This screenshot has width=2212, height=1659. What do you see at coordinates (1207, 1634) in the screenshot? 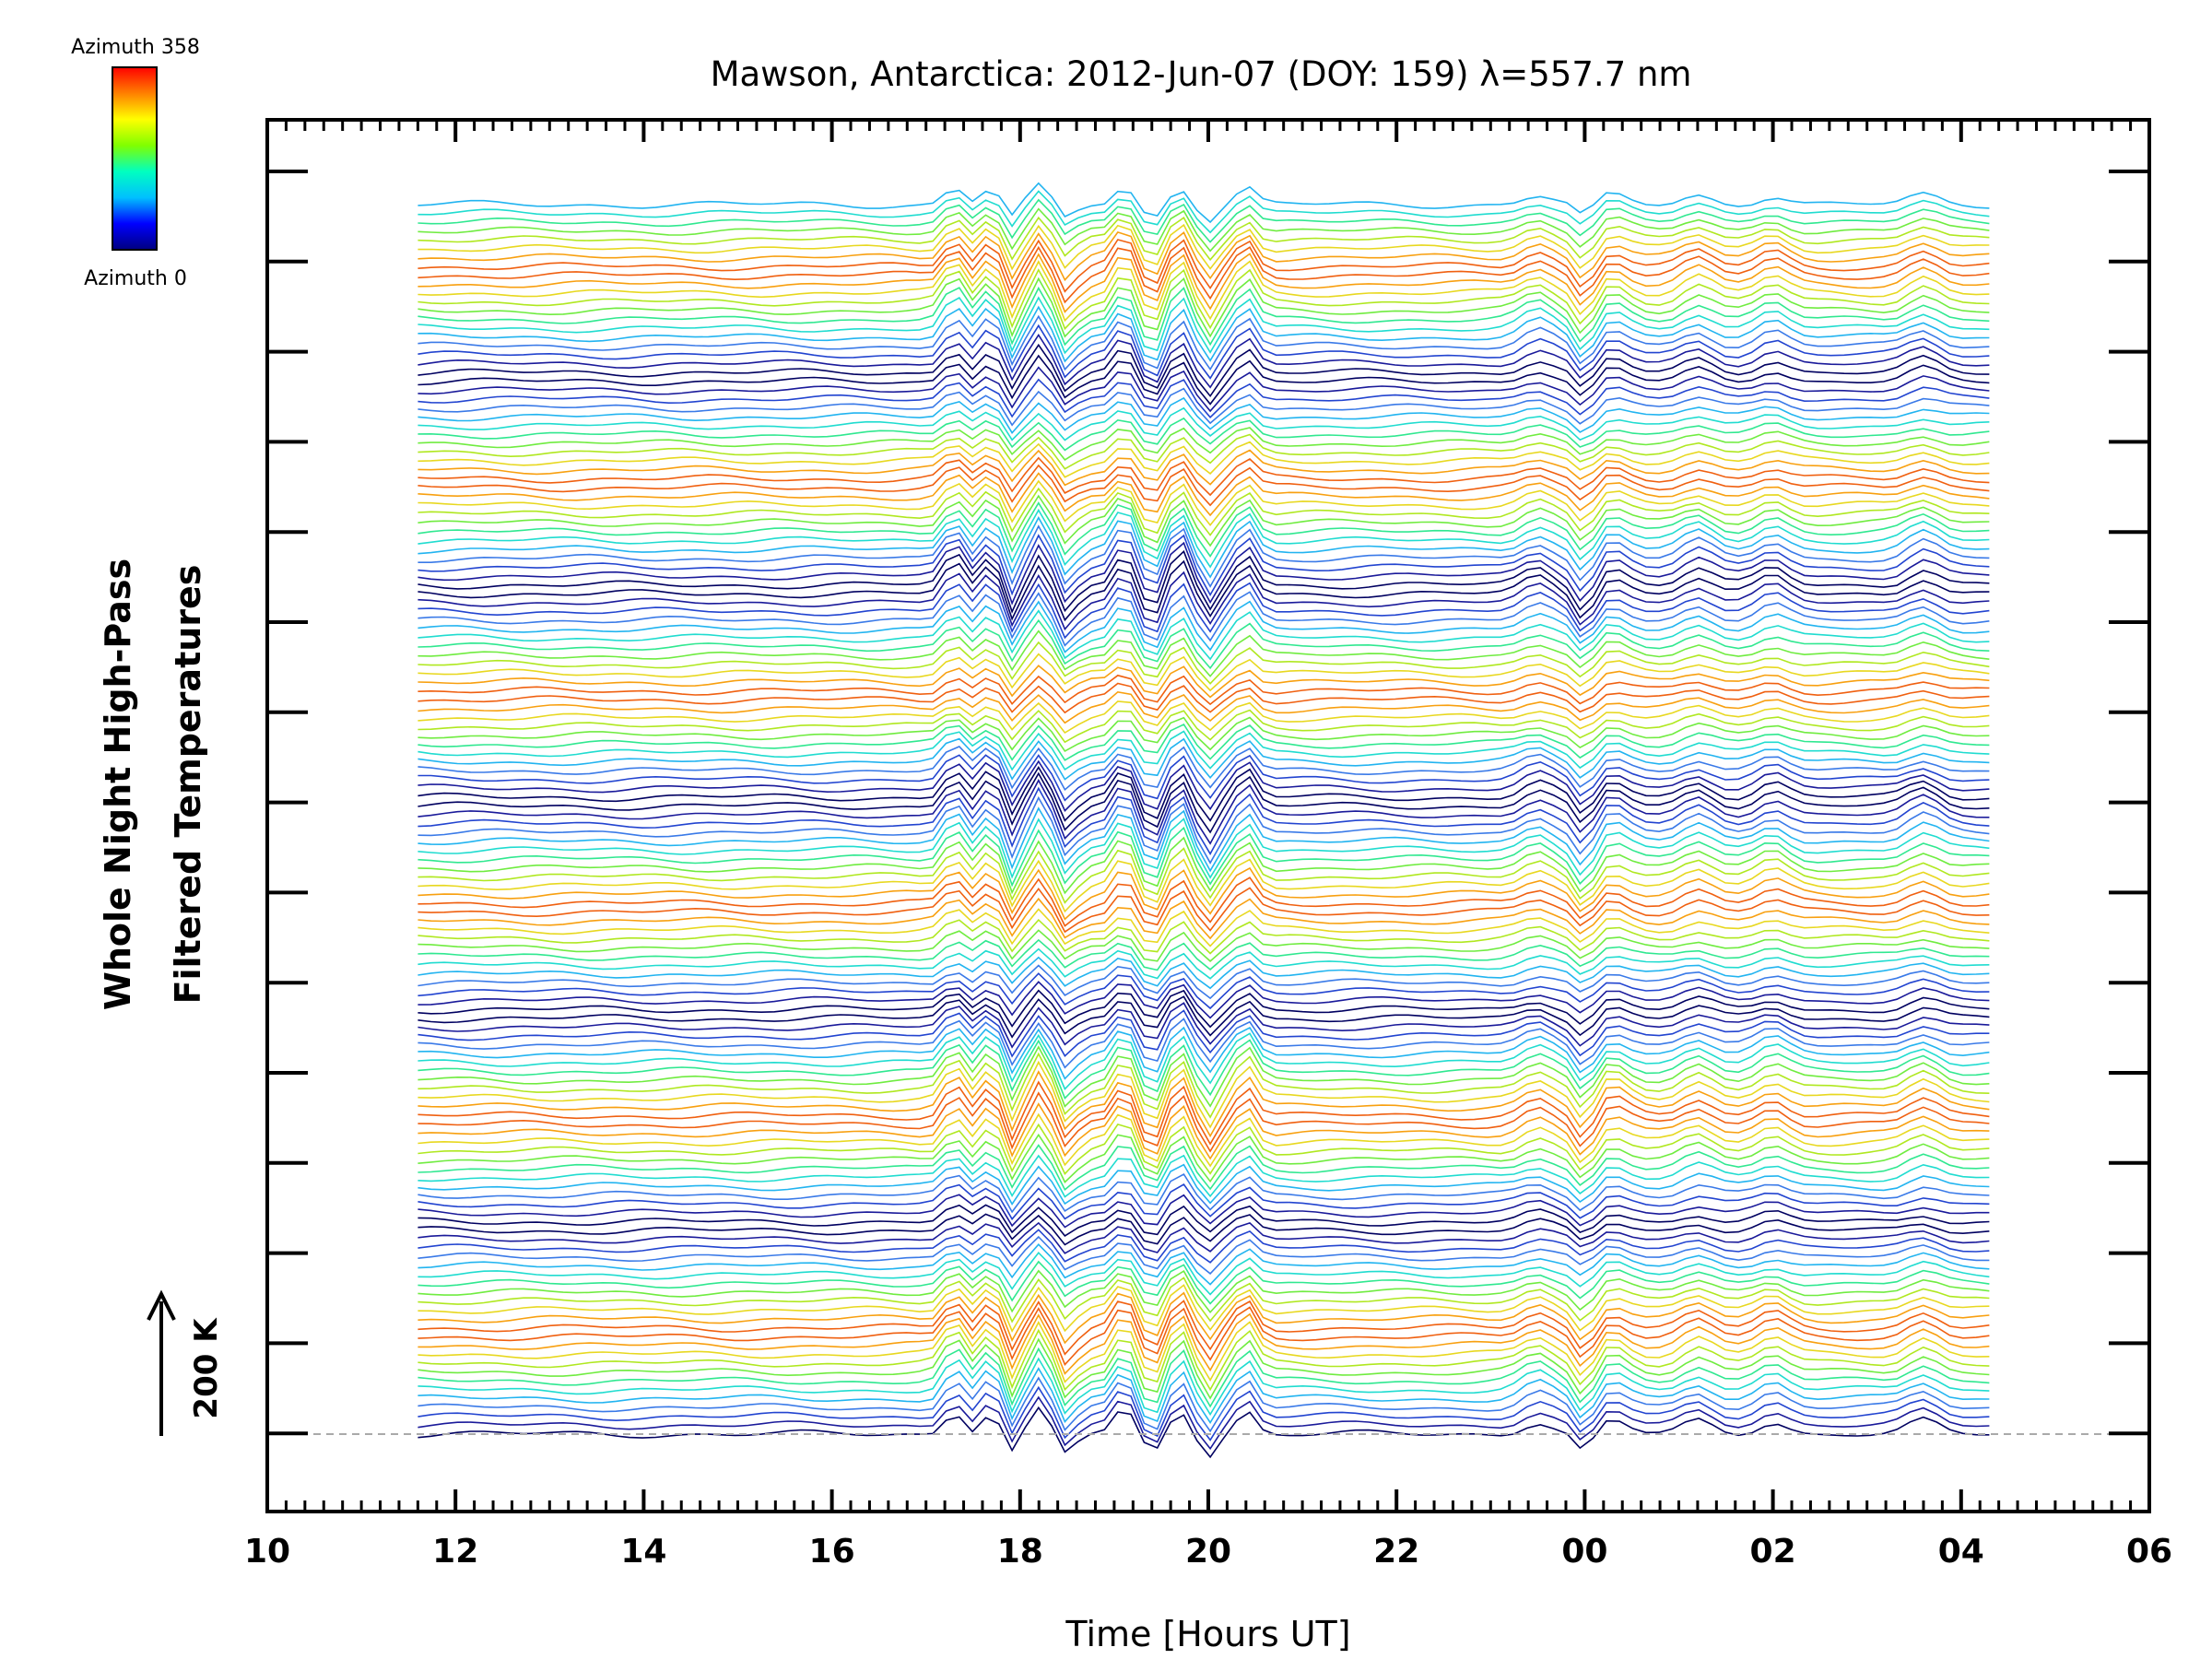
I see `x-axis-label: Time [Hours UT]` at bounding box center [1207, 1634].